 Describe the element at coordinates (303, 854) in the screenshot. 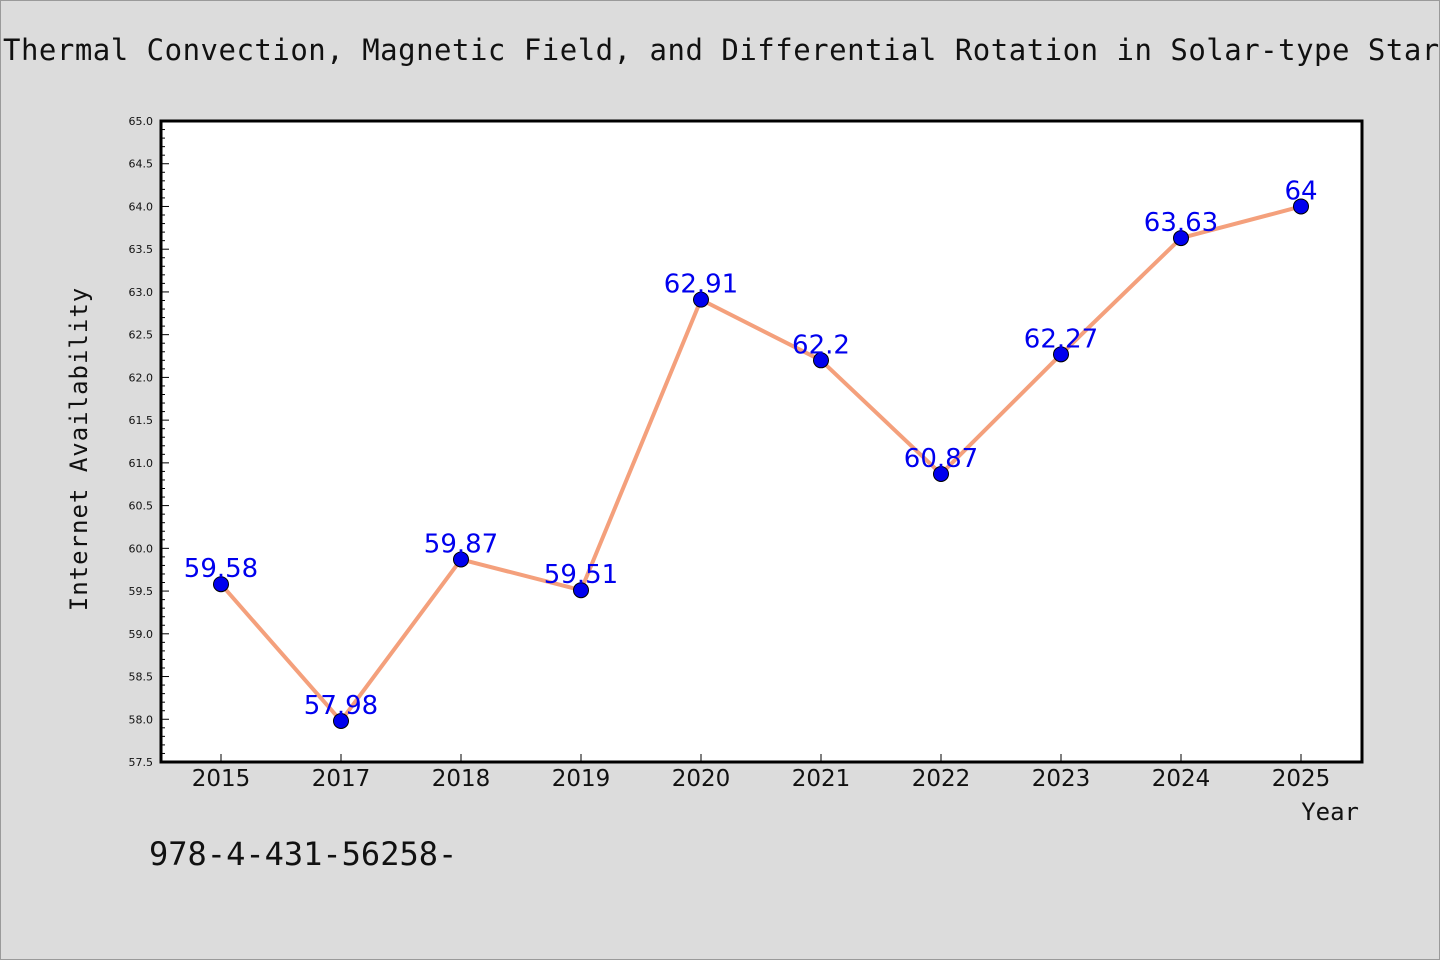

I see `footer-code: 978-4-431-56258-` at that location.